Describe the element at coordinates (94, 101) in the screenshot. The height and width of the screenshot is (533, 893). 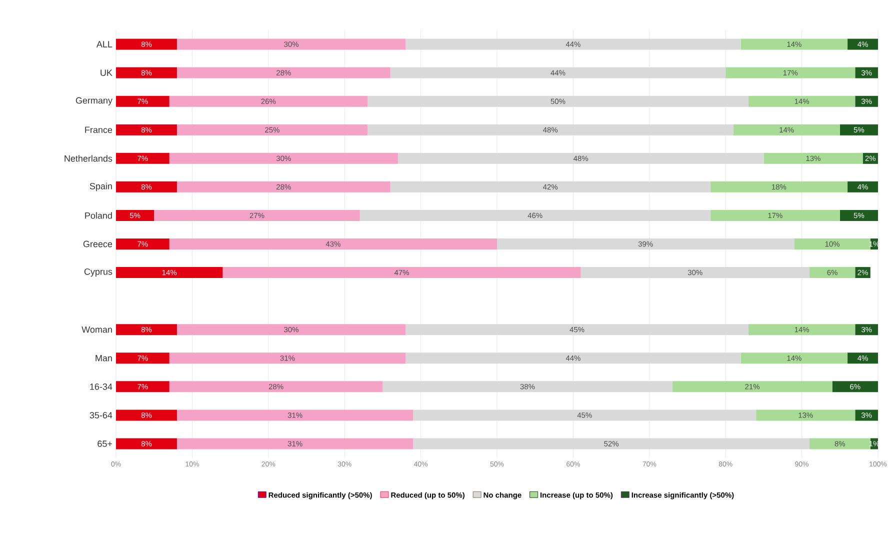
I see `y-tick-label: Germany` at that location.